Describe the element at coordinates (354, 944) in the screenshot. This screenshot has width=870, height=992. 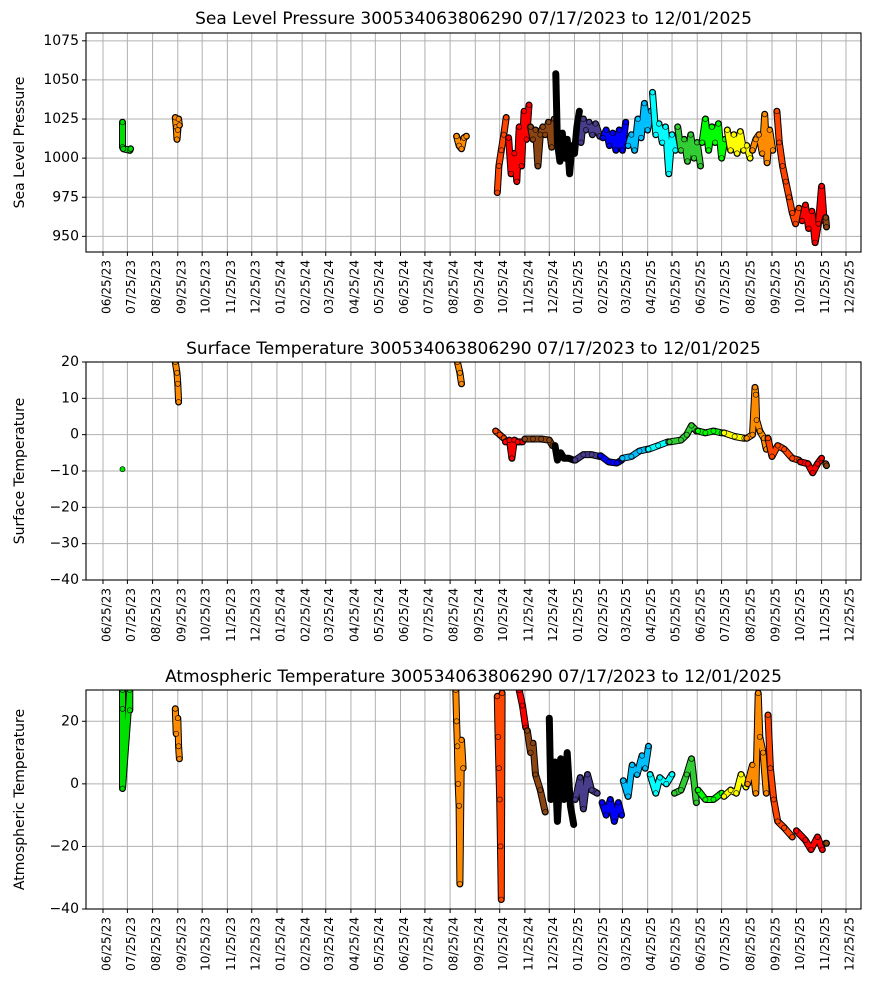
I see `x-tick-label: 04/25/24` at that location.